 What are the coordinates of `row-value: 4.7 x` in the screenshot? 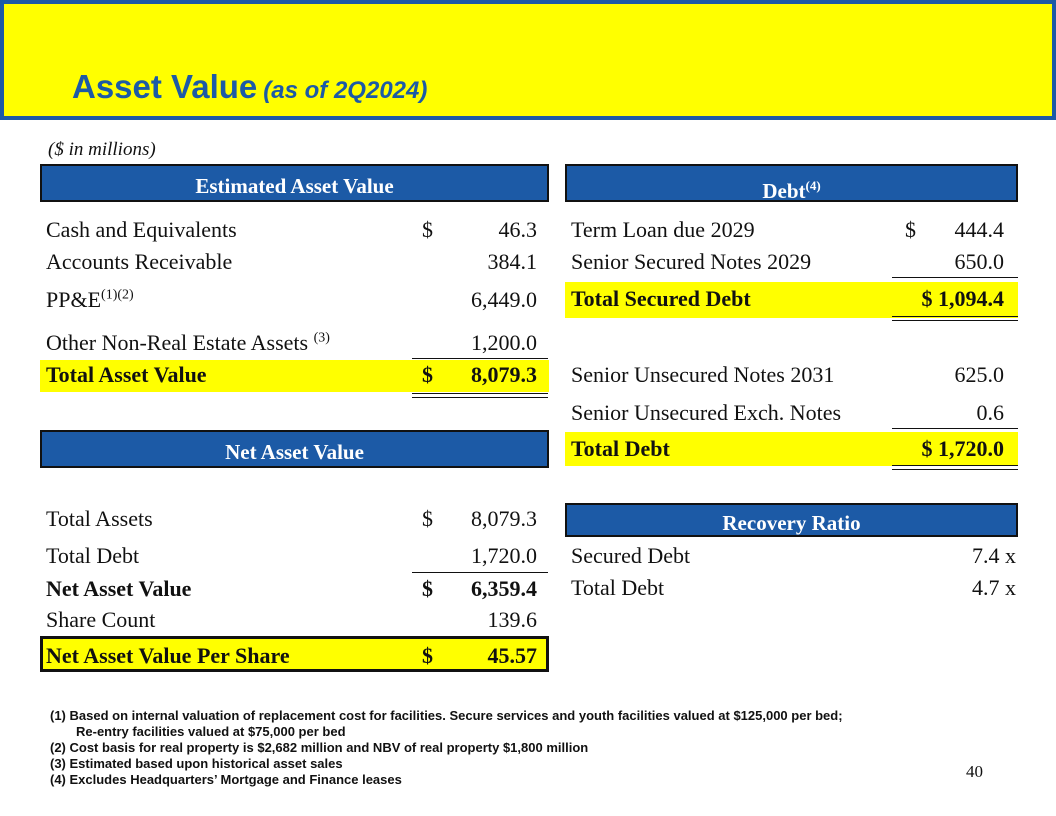 It's located at (994, 587).